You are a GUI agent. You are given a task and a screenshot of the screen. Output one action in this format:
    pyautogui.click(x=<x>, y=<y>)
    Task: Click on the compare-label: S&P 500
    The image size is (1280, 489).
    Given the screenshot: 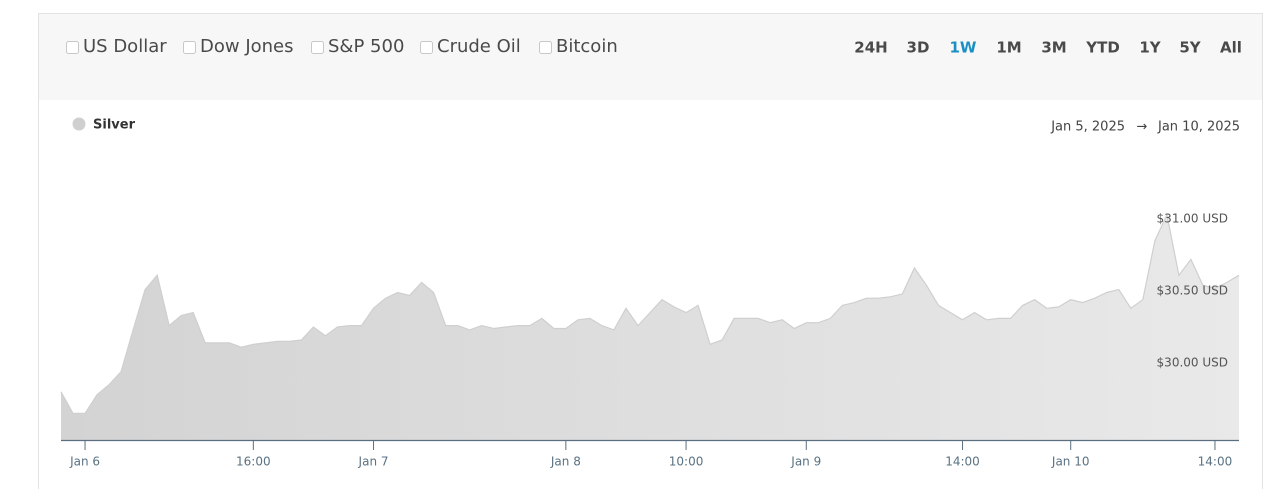 What is the action you would take?
    pyautogui.click(x=366, y=46)
    